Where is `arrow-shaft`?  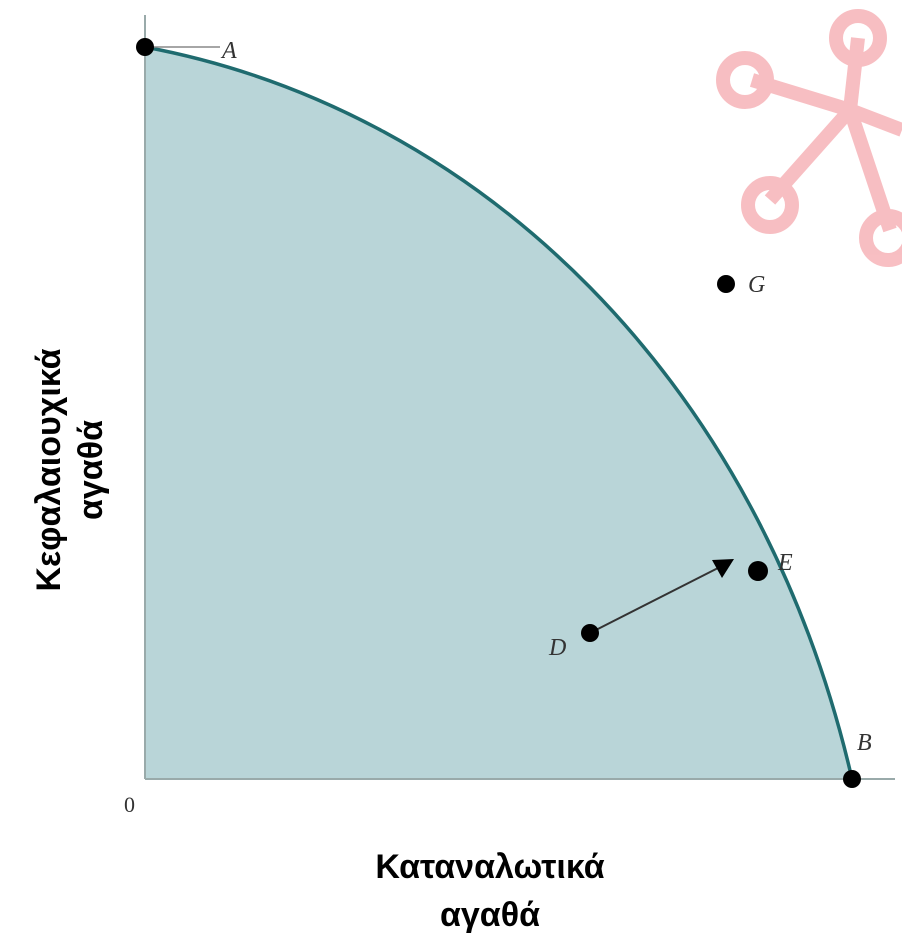 arrow-shaft is located at coordinates (654, 600).